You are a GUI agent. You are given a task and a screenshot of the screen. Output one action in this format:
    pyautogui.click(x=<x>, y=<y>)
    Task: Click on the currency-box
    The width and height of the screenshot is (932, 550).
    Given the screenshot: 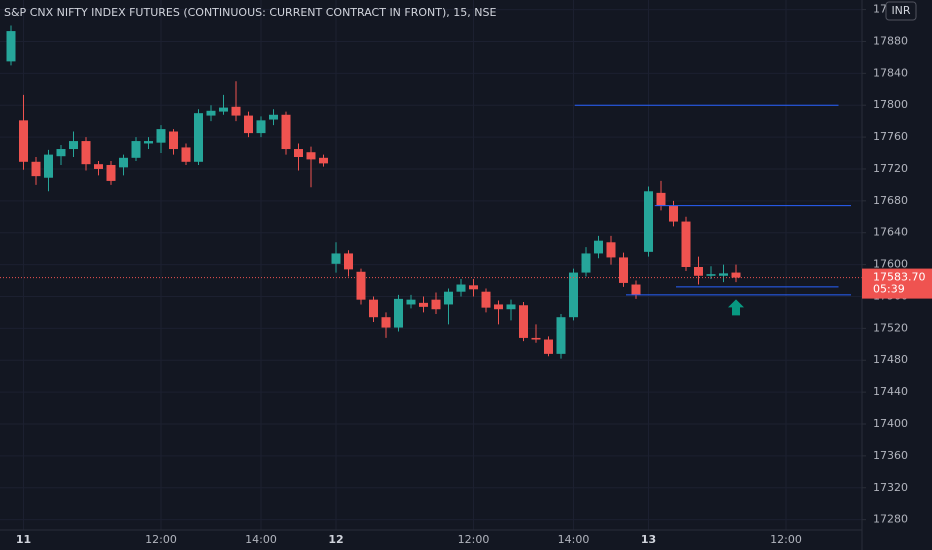 What is the action you would take?
    pyautogui.click(x=901, y=11)
    